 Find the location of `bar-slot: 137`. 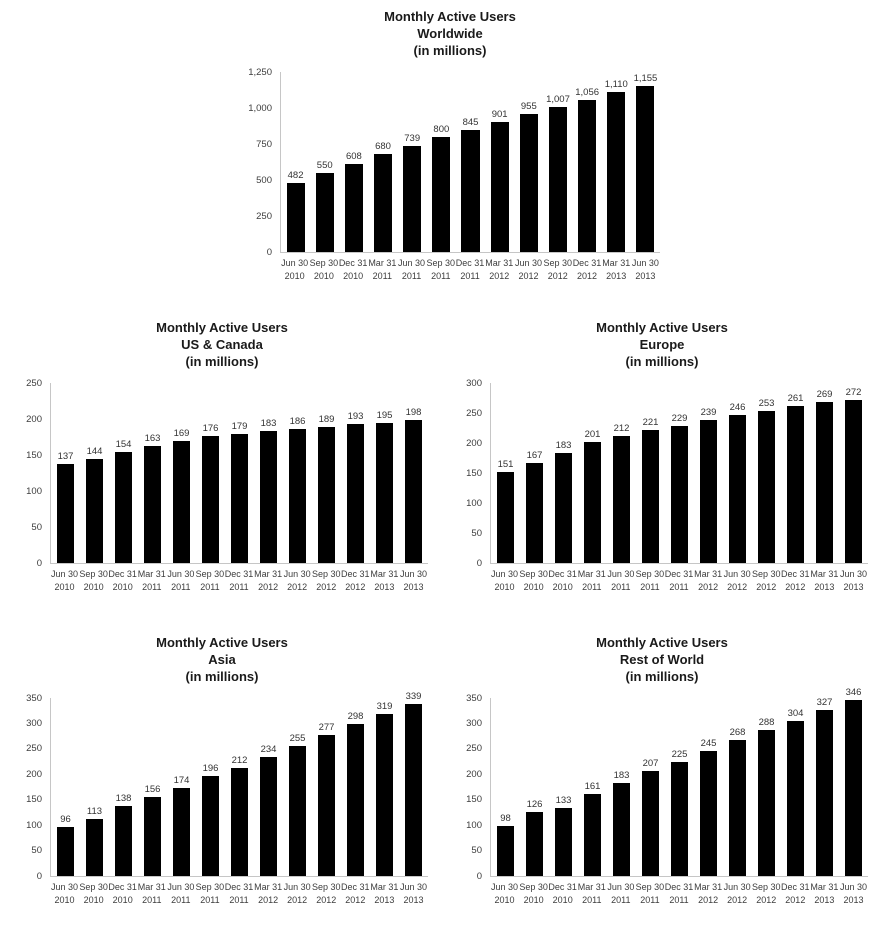

bar-slot: 137 is located at coordinates (65, 473).